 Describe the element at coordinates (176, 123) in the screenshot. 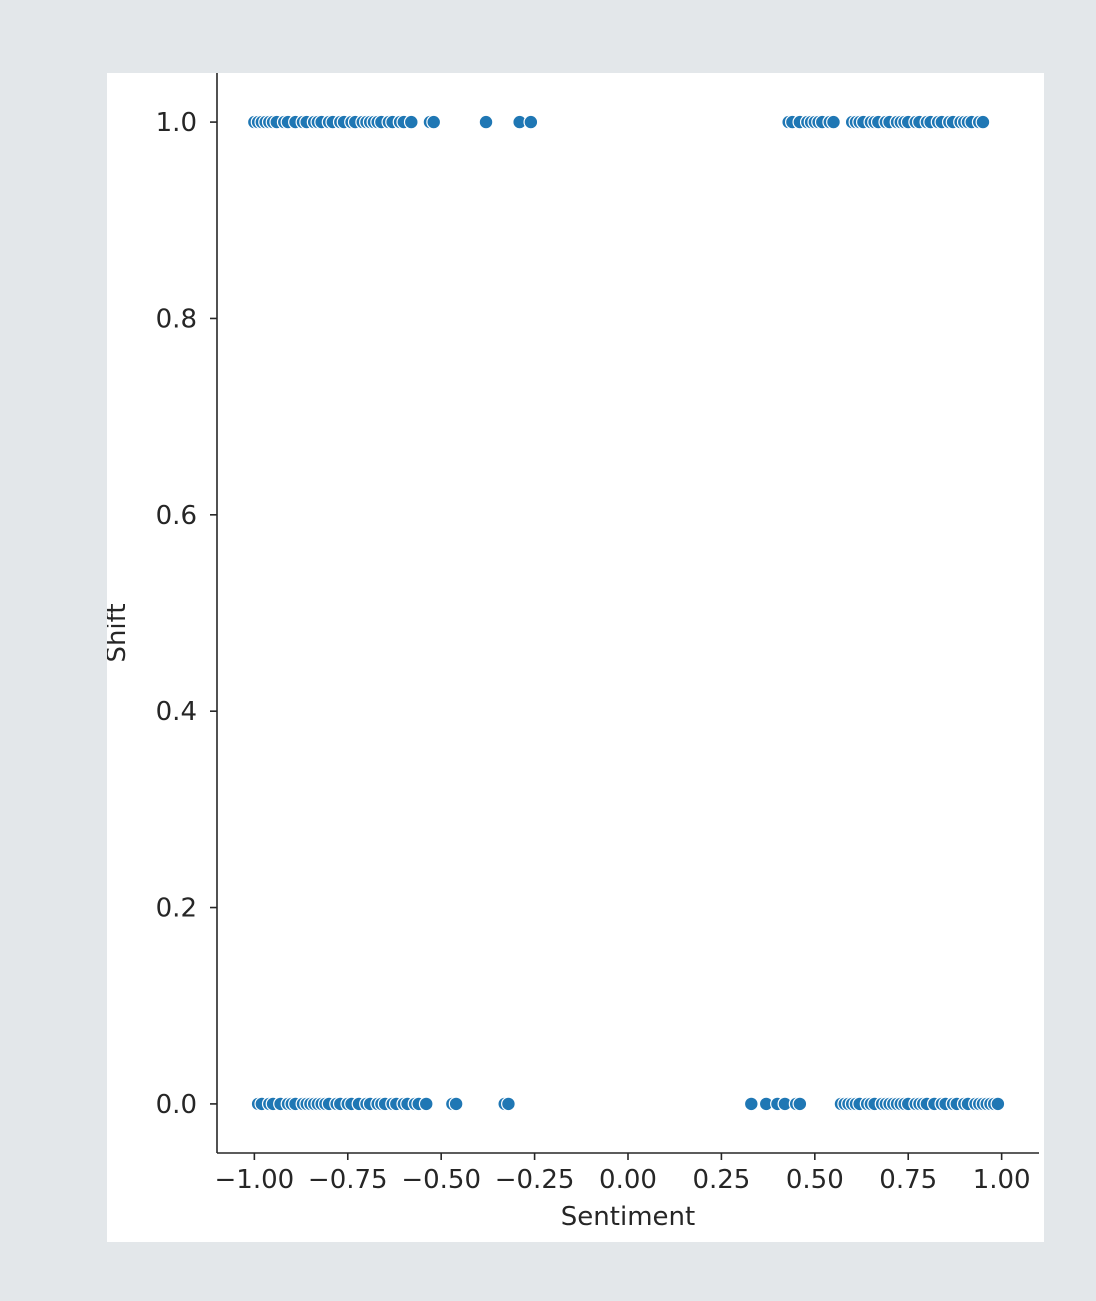

I see `y-tick-label: 1.0` at that location.